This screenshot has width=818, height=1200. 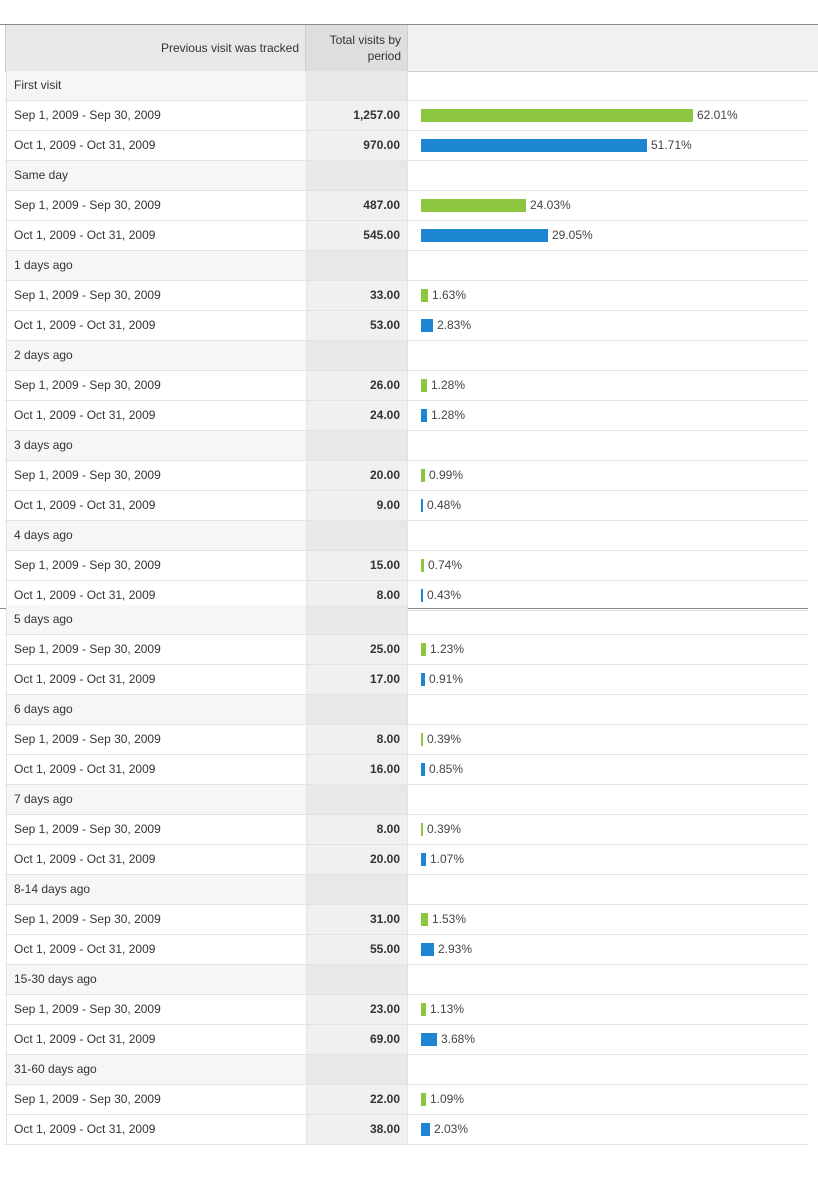 I want to click on header-total-visits: Total visits by period, so click(x=356, y=48).